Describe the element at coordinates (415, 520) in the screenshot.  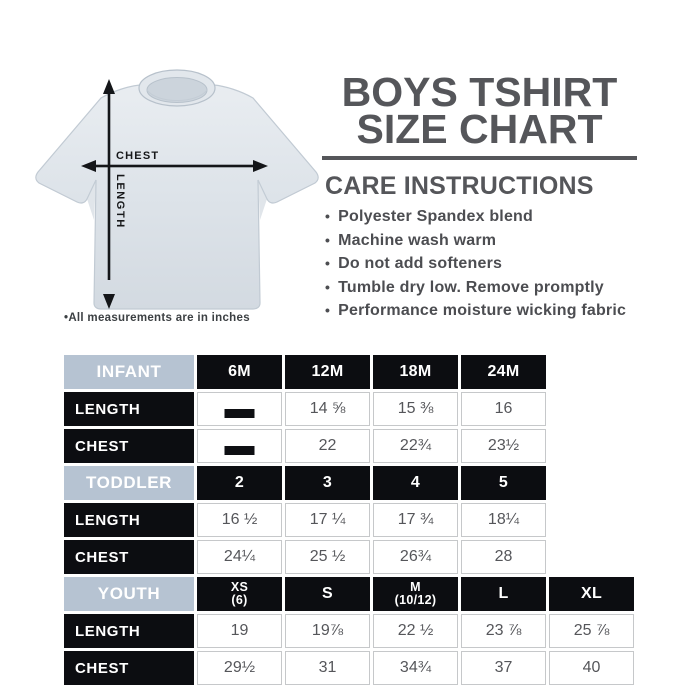
I see `table-value: 17 ¾` at that location.